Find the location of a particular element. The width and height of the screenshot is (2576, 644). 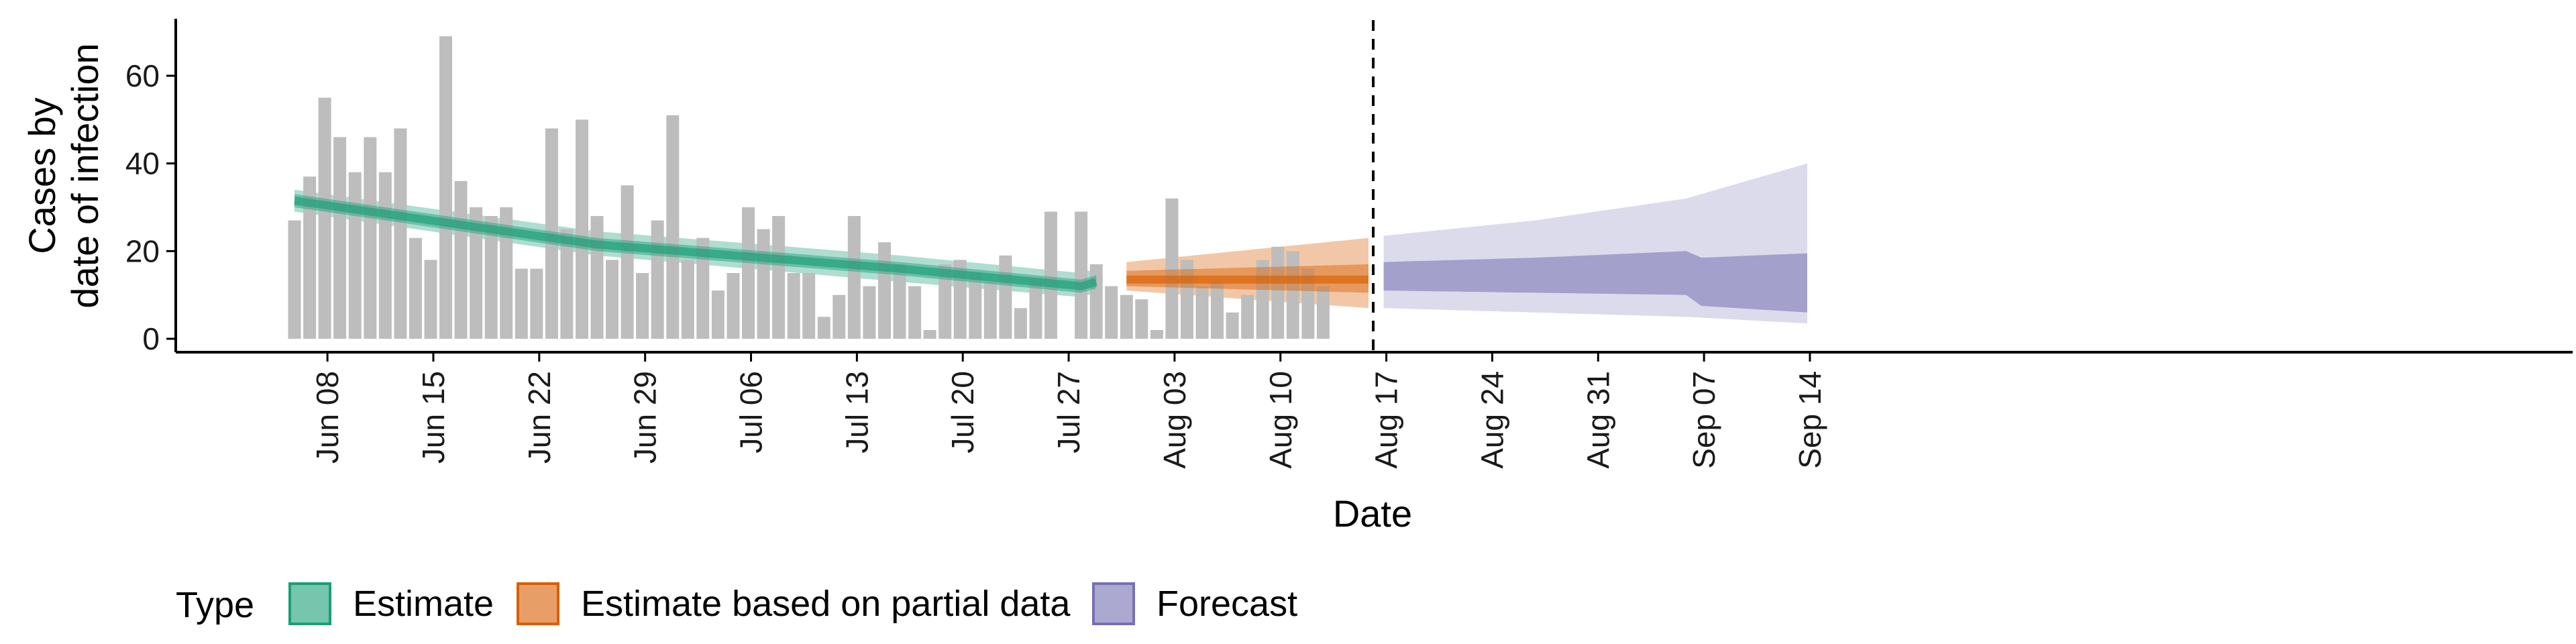

forecast-inner-band is located at coordinates (1595, 282).